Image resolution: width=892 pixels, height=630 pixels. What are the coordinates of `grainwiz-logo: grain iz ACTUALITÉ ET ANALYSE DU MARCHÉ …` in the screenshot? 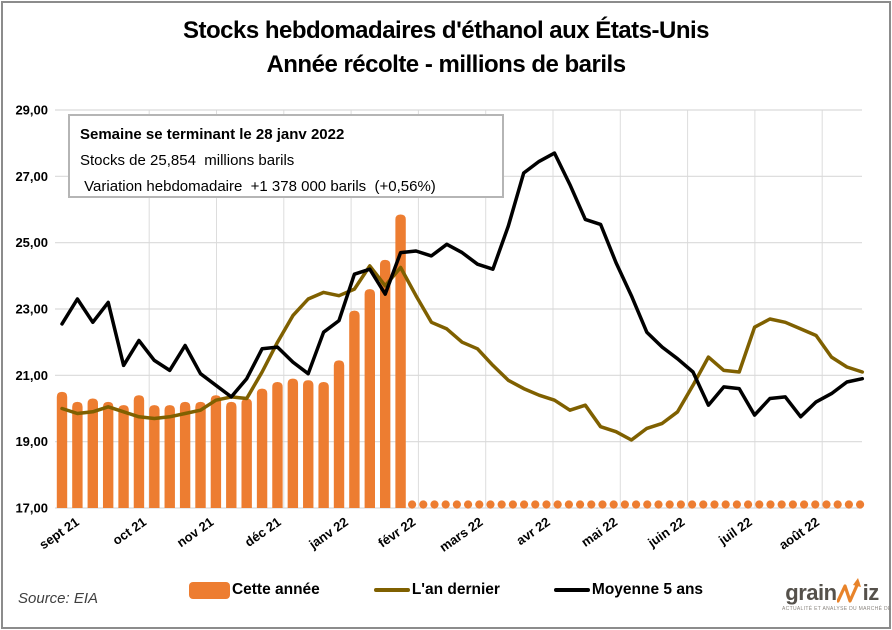 It's located at (837, 595).